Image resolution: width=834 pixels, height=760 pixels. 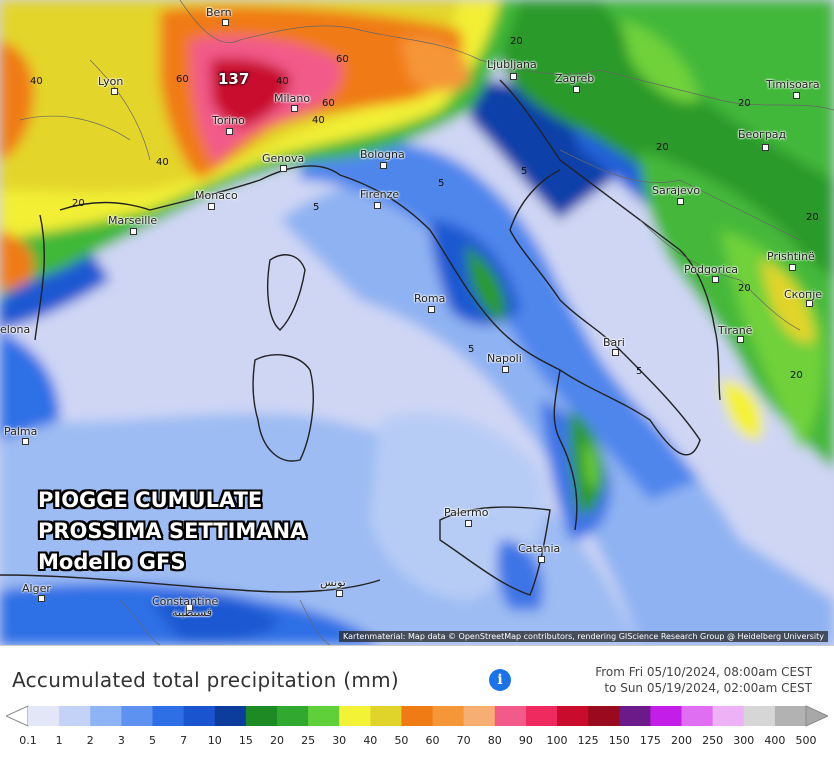 I want to click on city-label-monaco: Monaco, so click(x=216, y=195).